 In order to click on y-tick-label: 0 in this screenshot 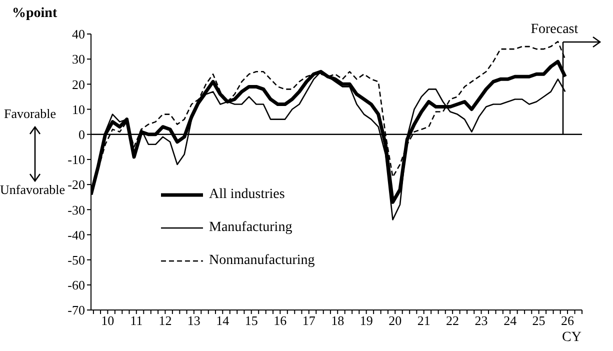, I will do `click(81, 134)`.